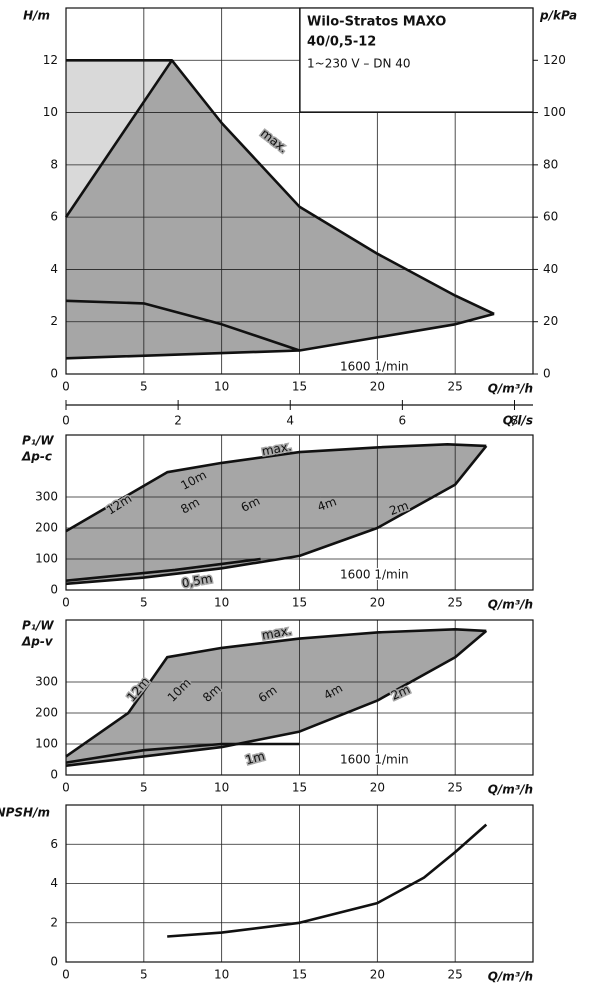 The image size is (590, 997). I want to click on x2-tick-label: 0, so click(66, 421).